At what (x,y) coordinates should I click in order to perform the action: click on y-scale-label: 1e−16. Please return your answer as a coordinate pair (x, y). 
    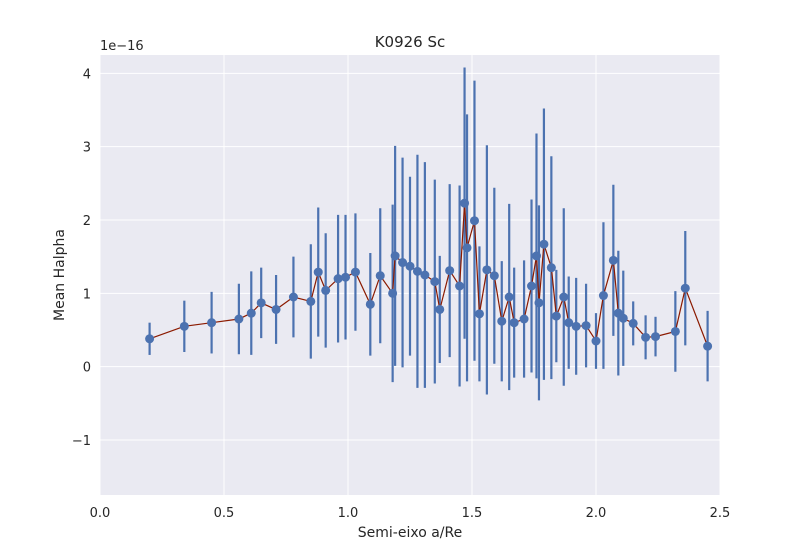
    Looking at the image, I should click on (122, 46).